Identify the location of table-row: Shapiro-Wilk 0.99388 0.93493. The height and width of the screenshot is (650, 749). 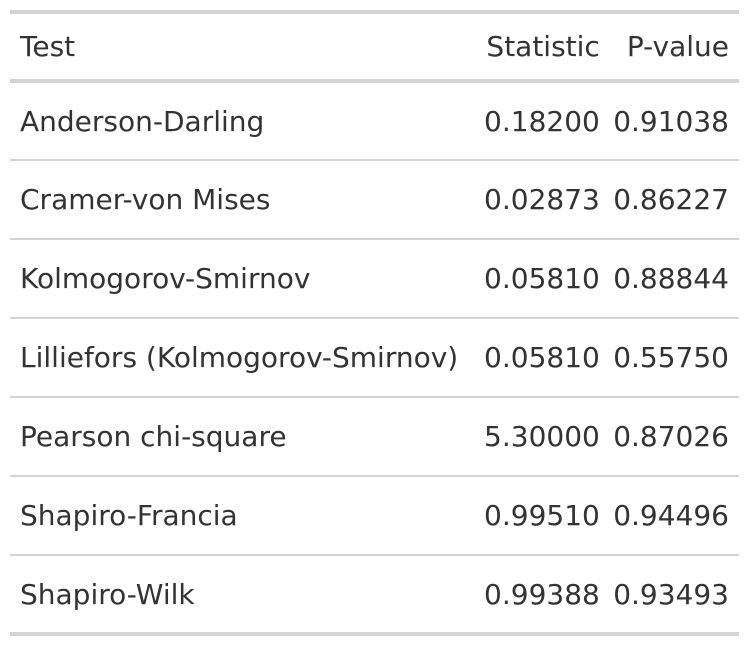
(374, 594).